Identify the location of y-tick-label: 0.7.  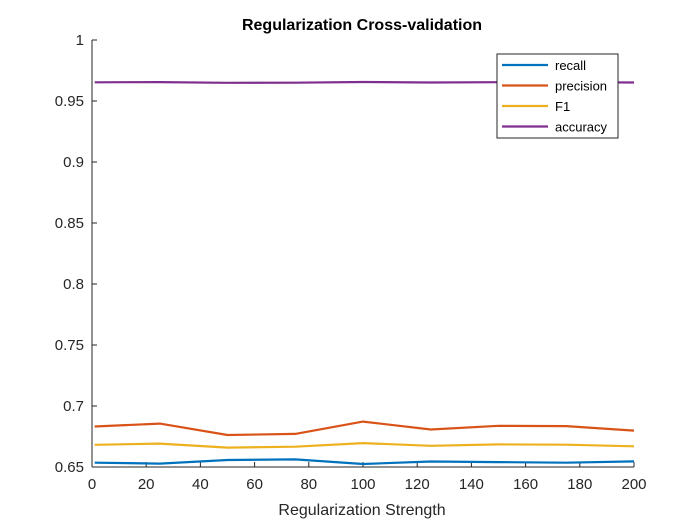
(73, 406).